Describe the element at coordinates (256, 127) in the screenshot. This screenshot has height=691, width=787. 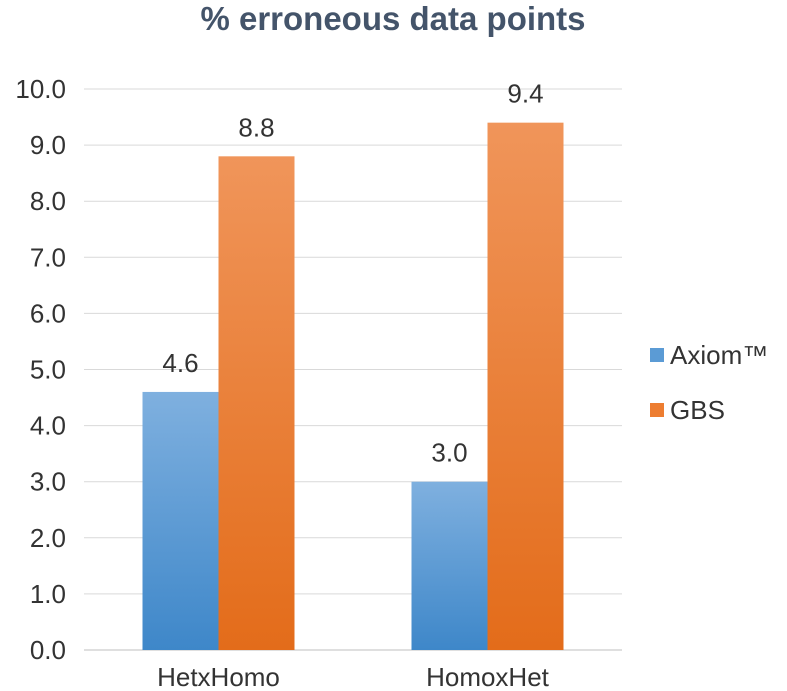
I see `data-label: 8.8` at that location.